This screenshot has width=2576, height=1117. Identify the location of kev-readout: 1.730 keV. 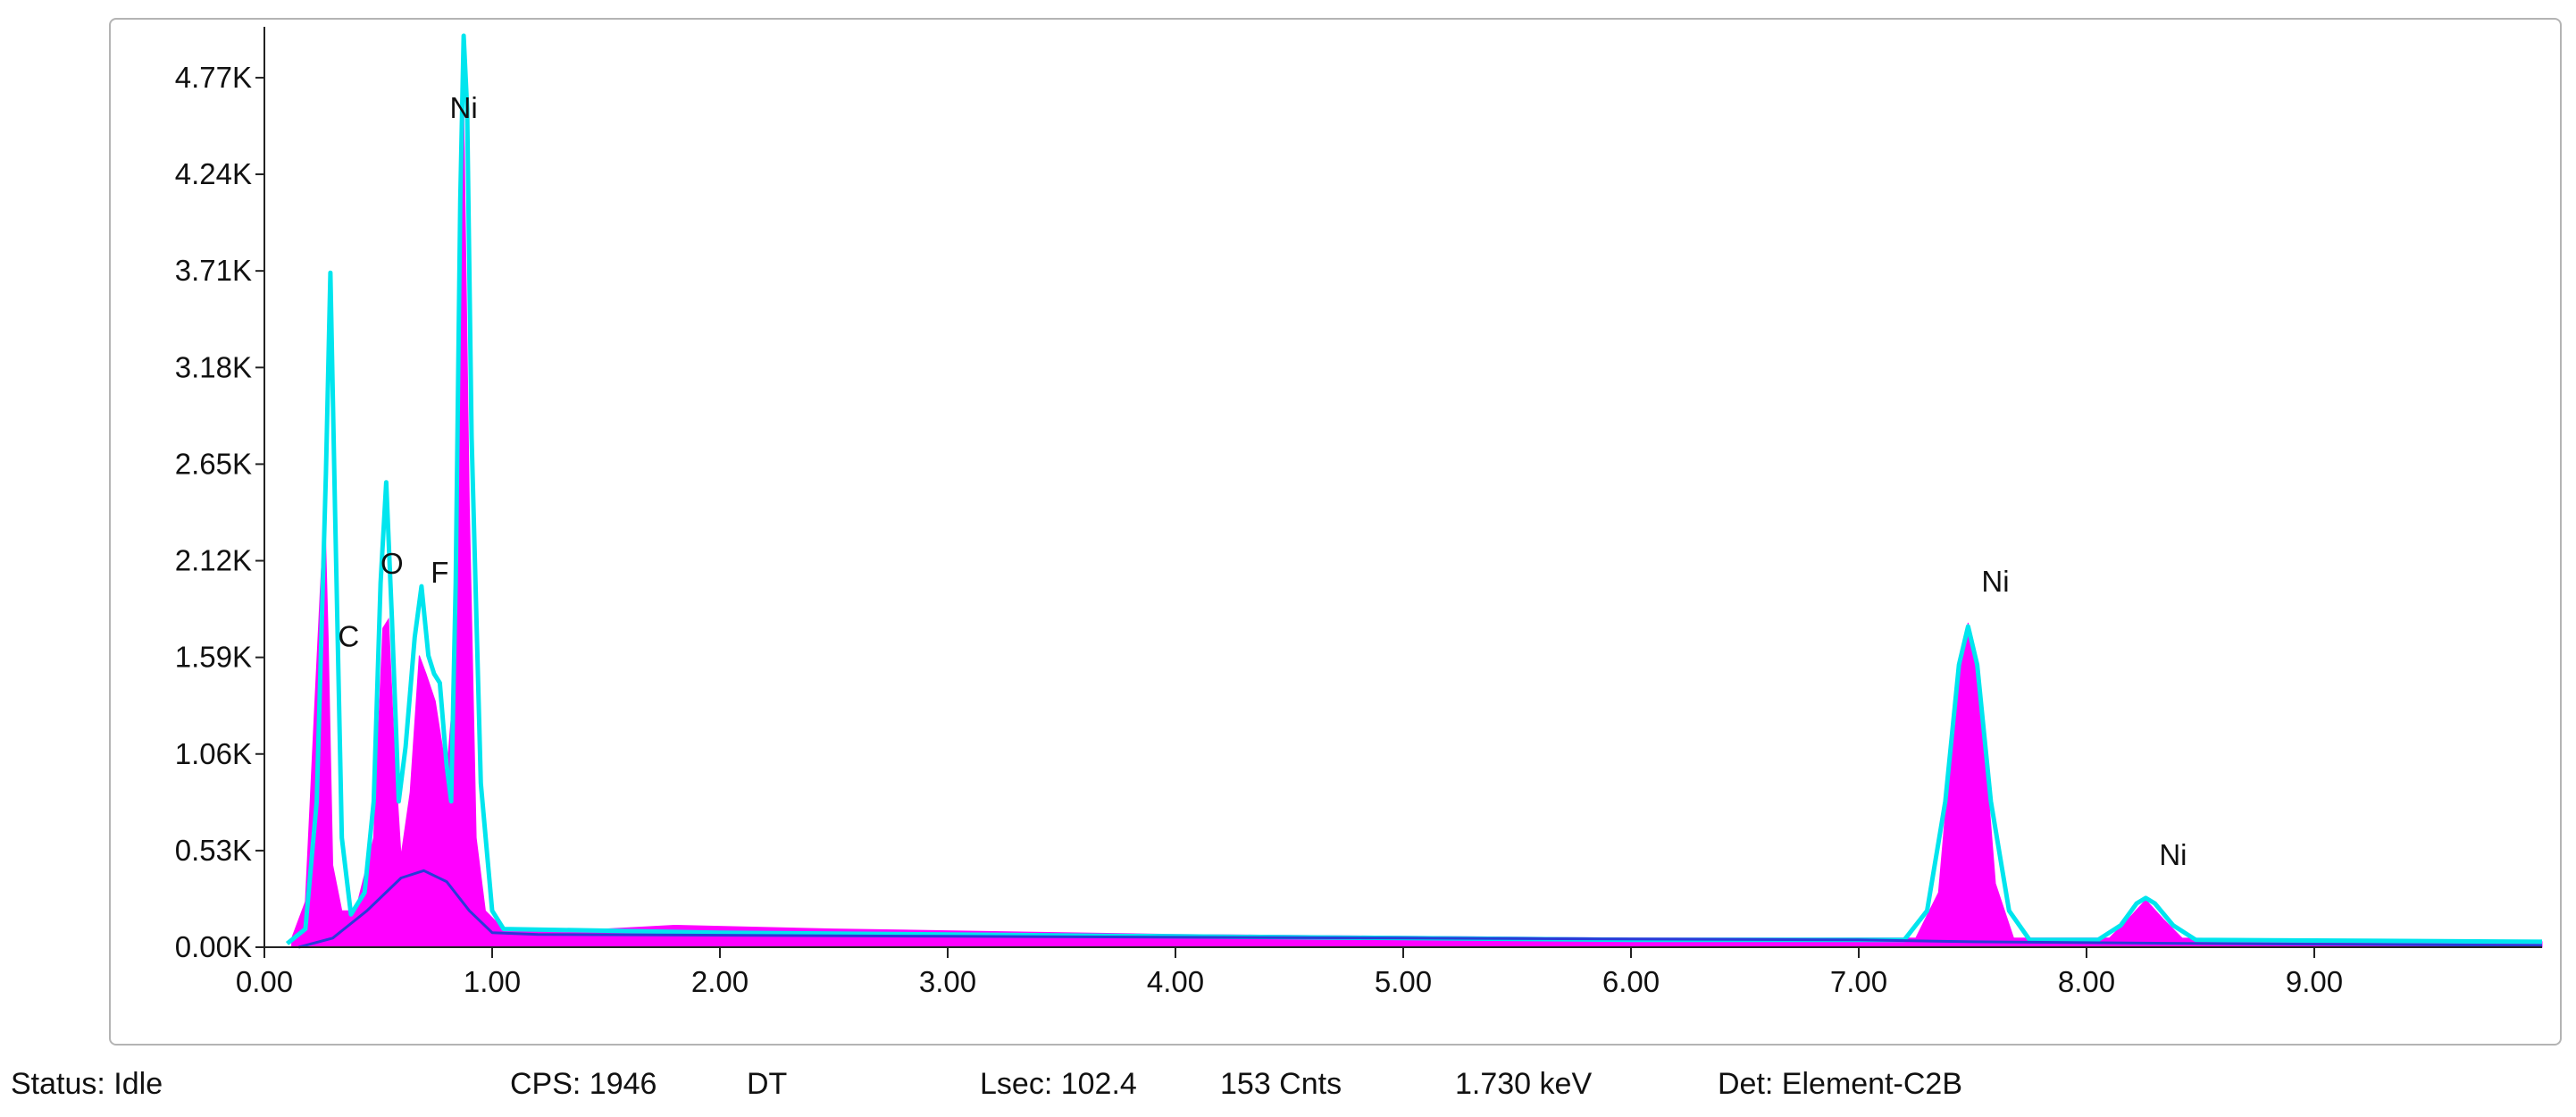
(1524, 1084).